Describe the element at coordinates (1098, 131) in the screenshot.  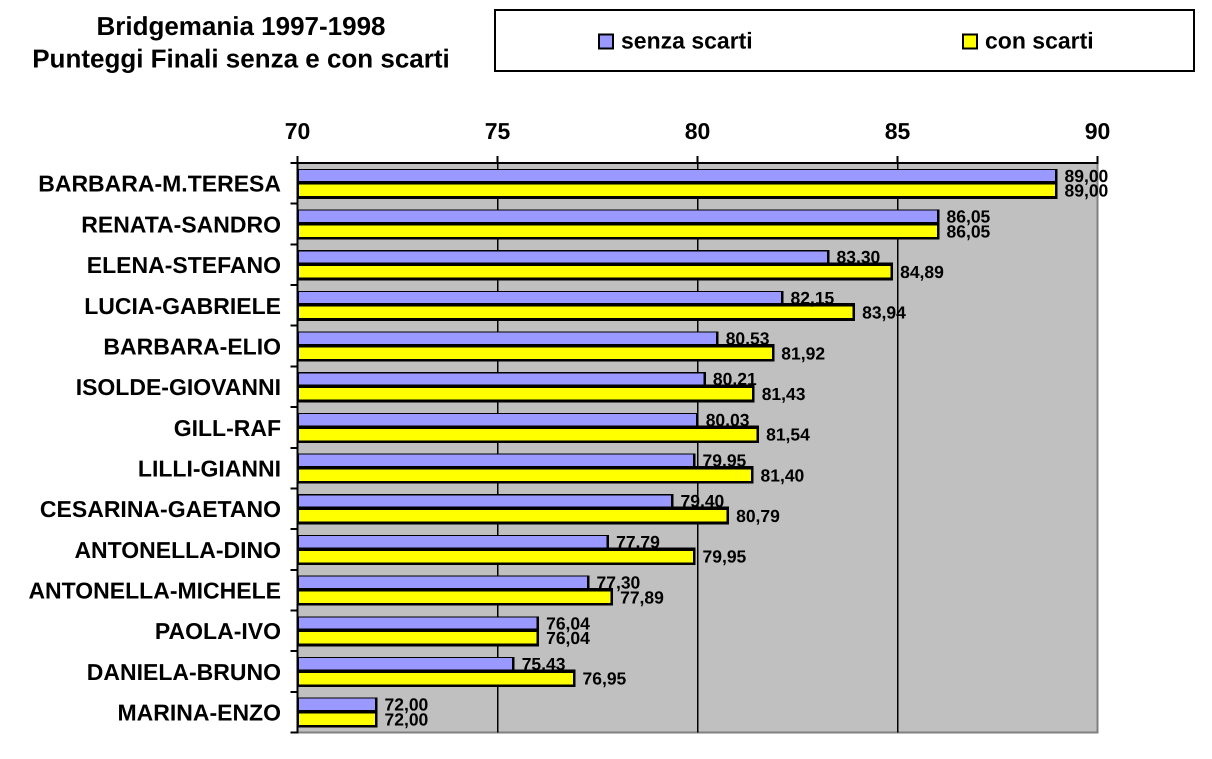
I see `svg-text: 90` at that location.